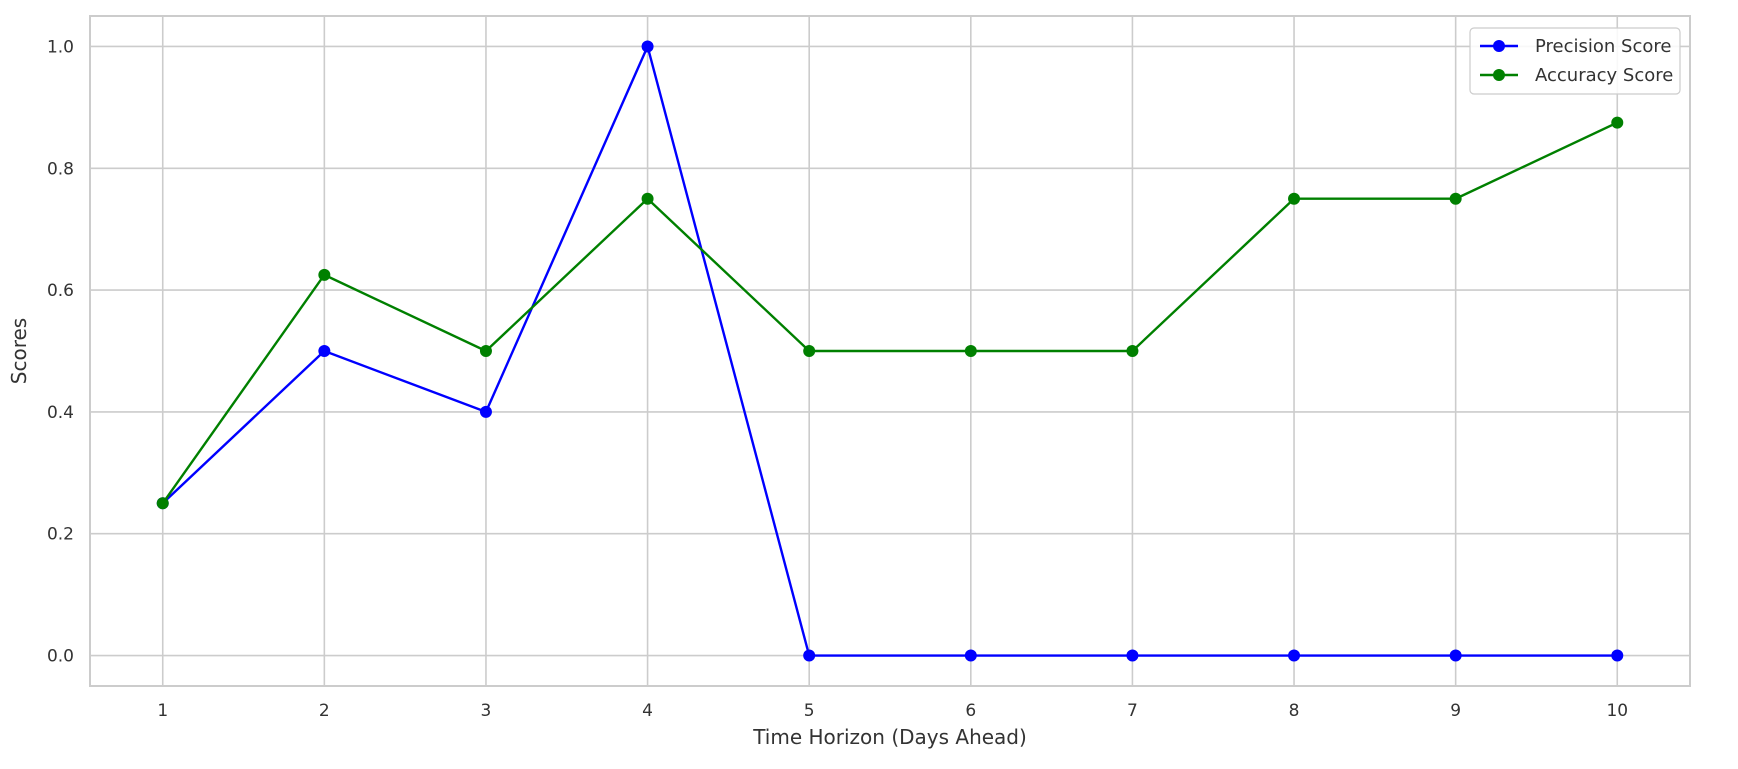 The height and width of the screenshot is (769, 1738). What do you see at coordinates (60, 413) in the screenshot?
I see `y-tick-label: 0.4` at bounding box center [60, 413].